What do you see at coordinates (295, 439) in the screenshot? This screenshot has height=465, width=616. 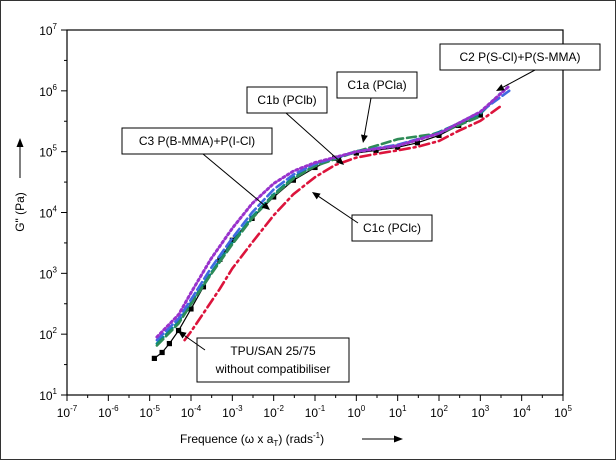 I see `xlabel-mid: ) (rads` at bounding box center [295, 439].